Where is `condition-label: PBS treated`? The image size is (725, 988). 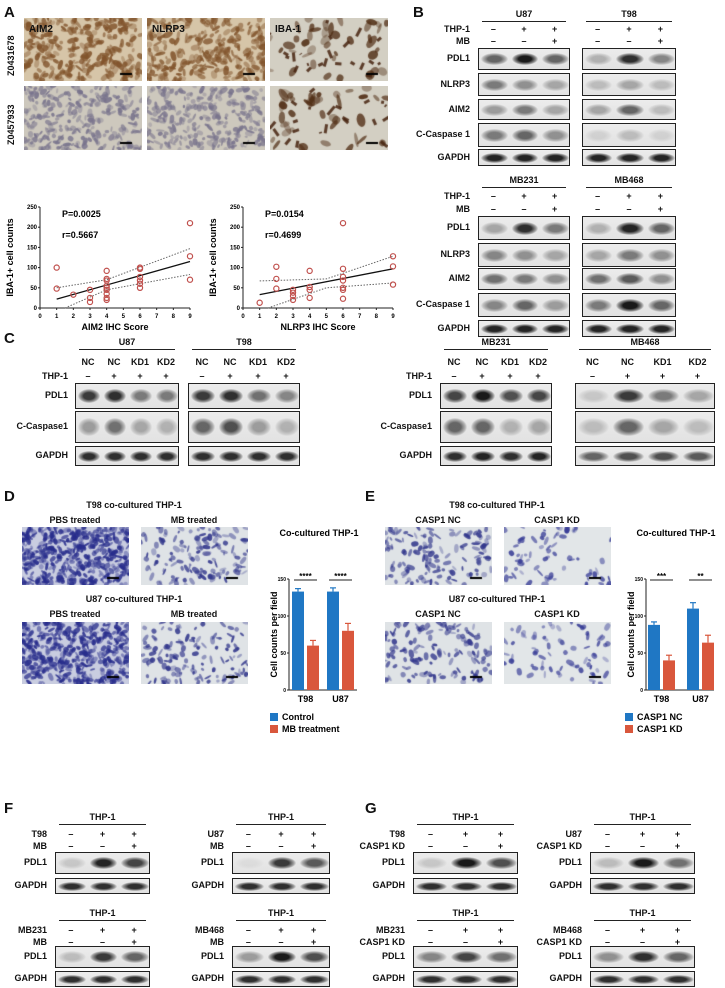 condition-label: PBS treated is located at coordinates (75, 614).